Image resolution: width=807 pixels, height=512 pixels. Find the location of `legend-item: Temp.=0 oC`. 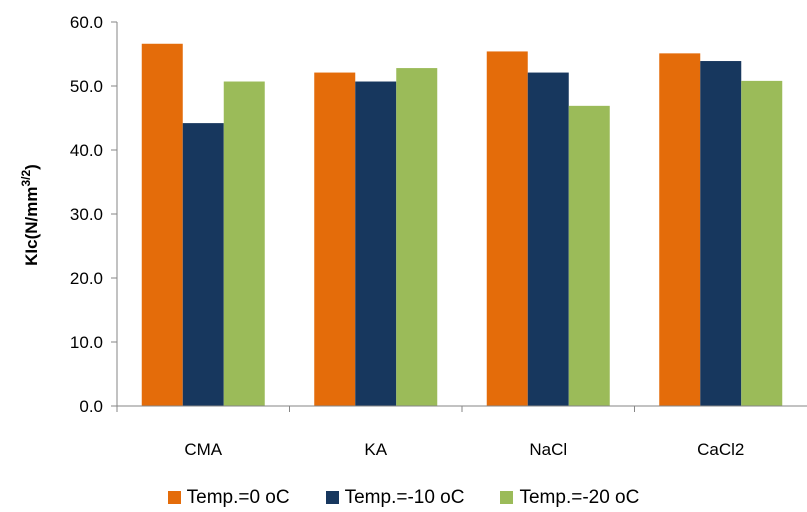

legend-item: Temp.=0 oC is located at coordinates (228, 497).